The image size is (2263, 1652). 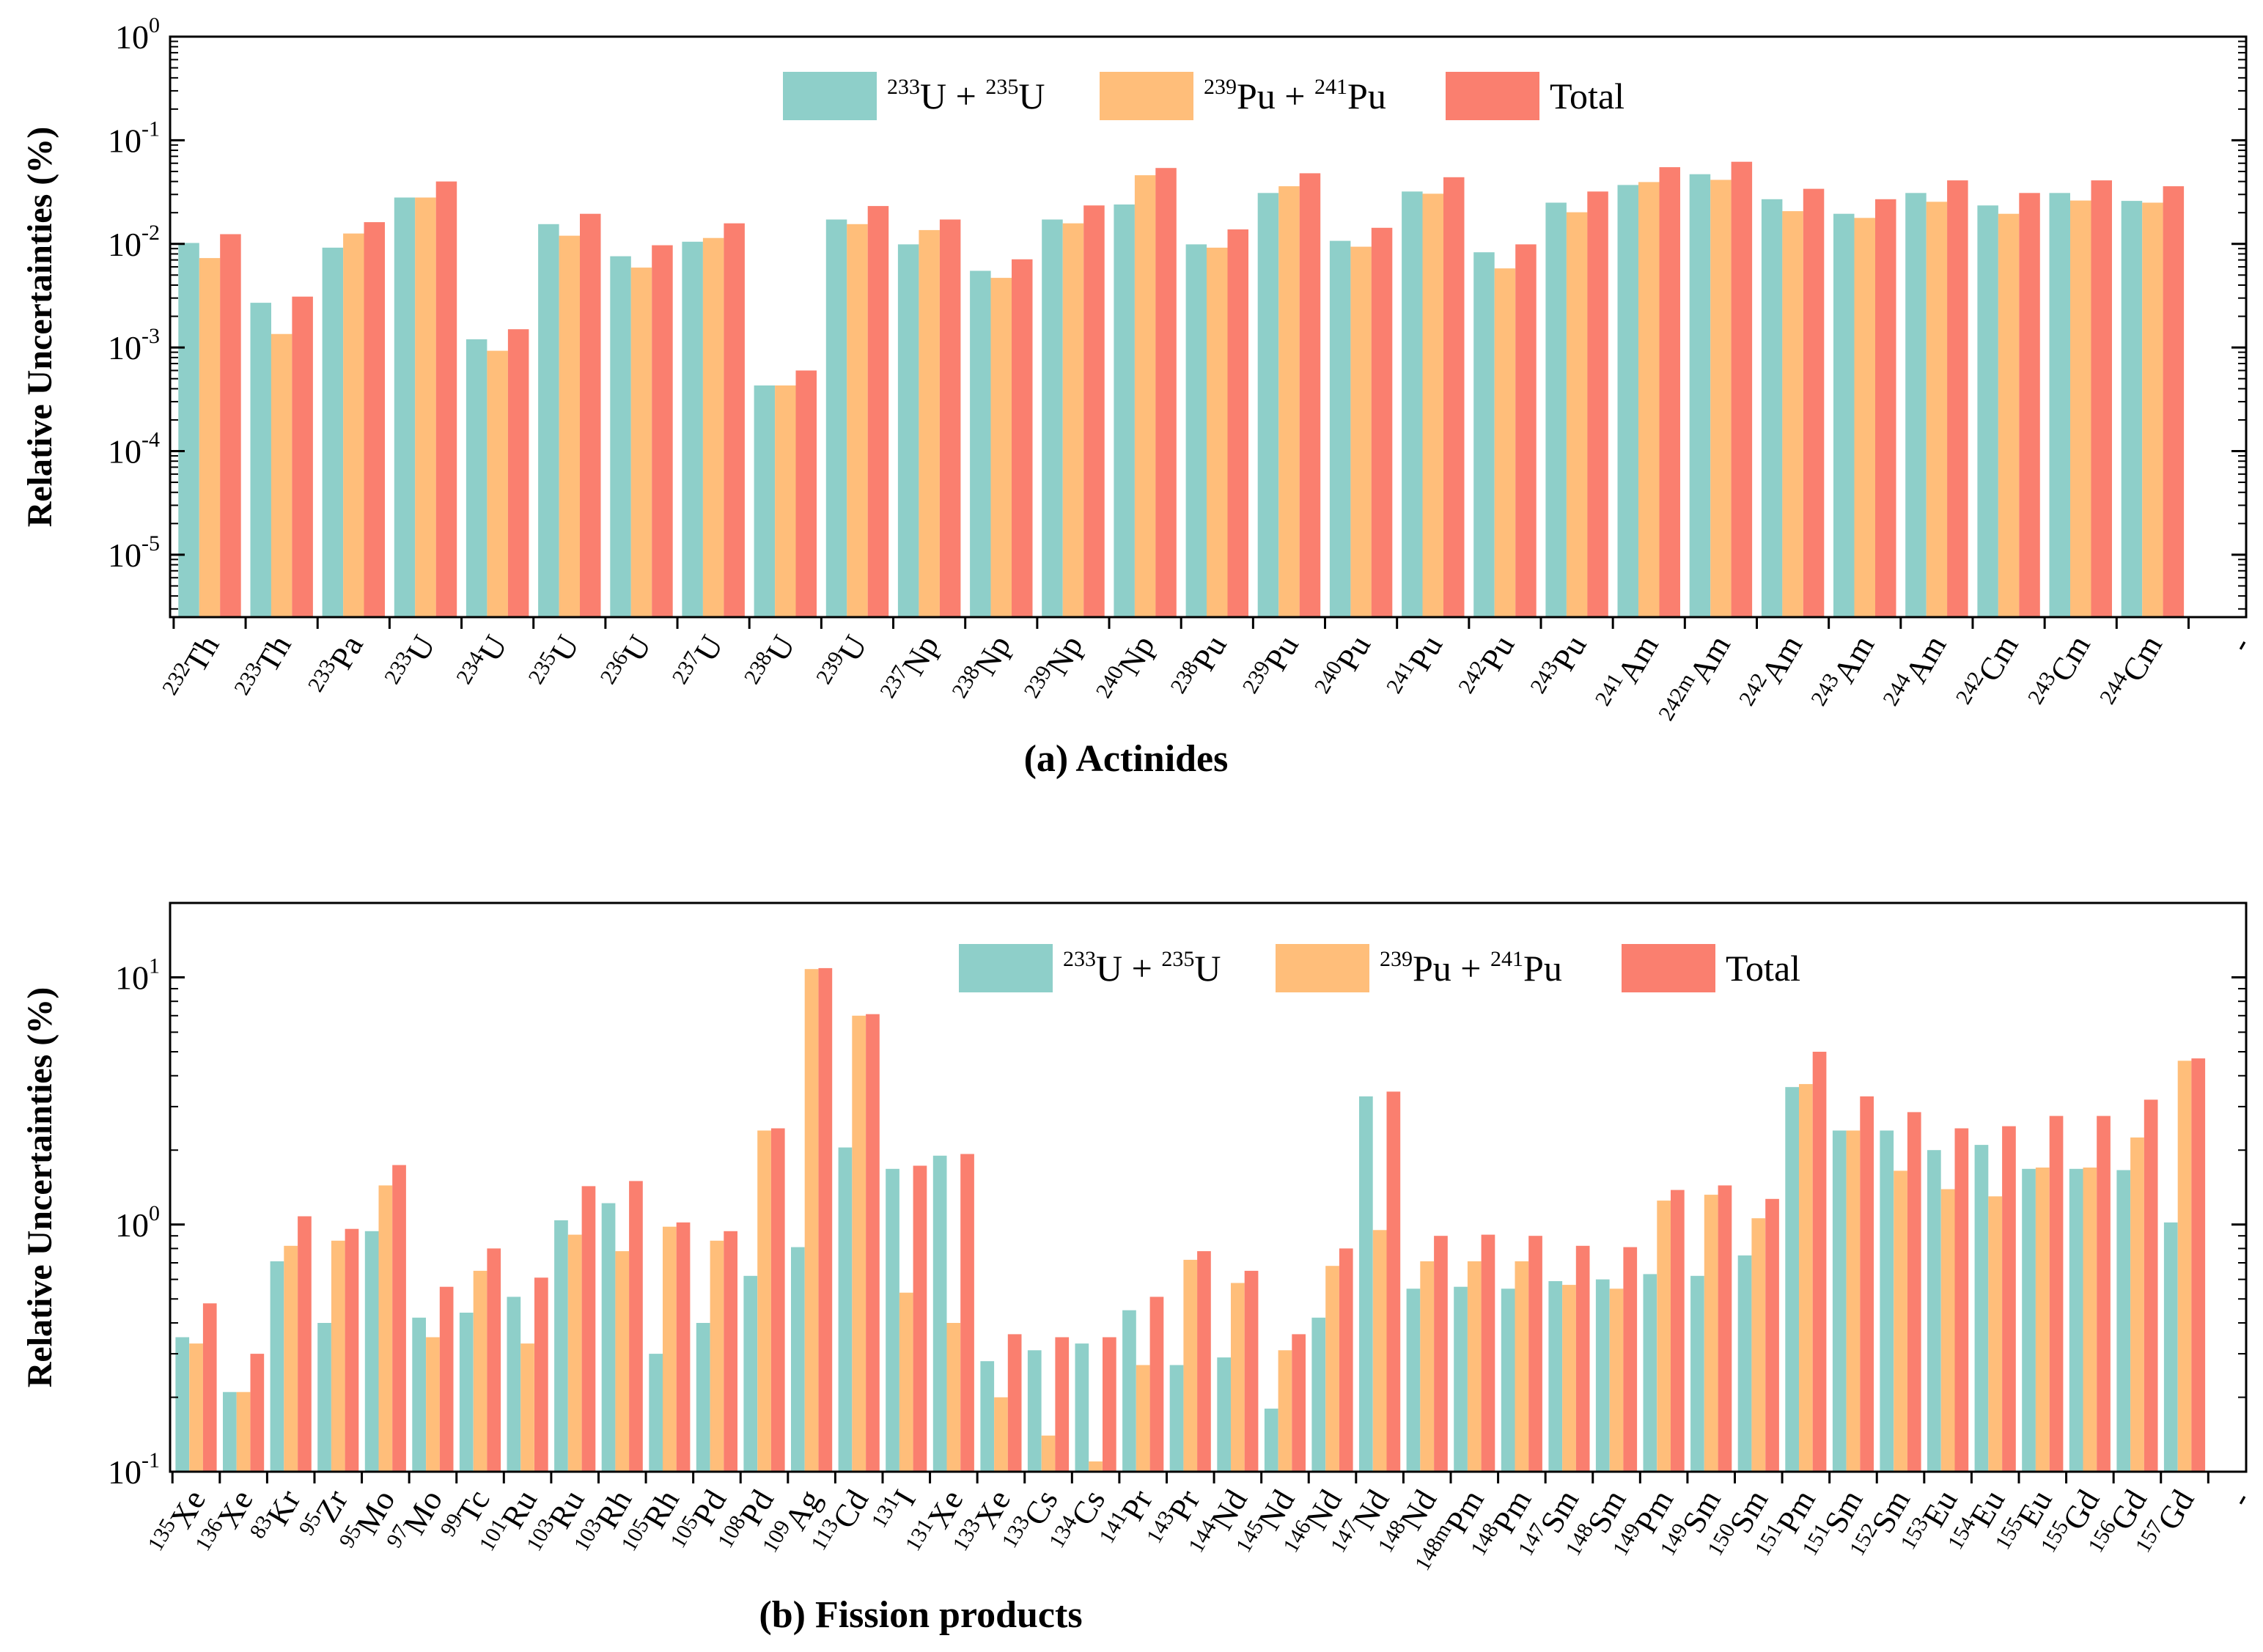 I want to click on y-tick-exponent: -1, so click(x=150, y=129).